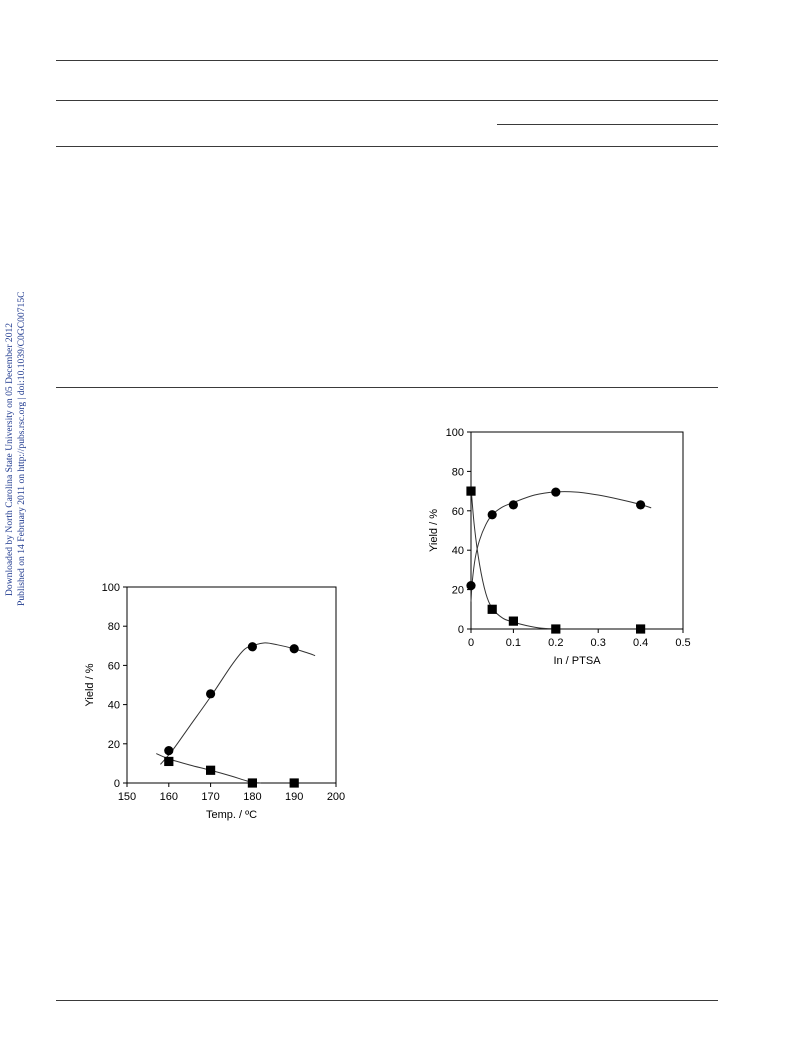  Describe the element at coordinates (387, 60) in the screenshot. I see `top-rule` at that location.